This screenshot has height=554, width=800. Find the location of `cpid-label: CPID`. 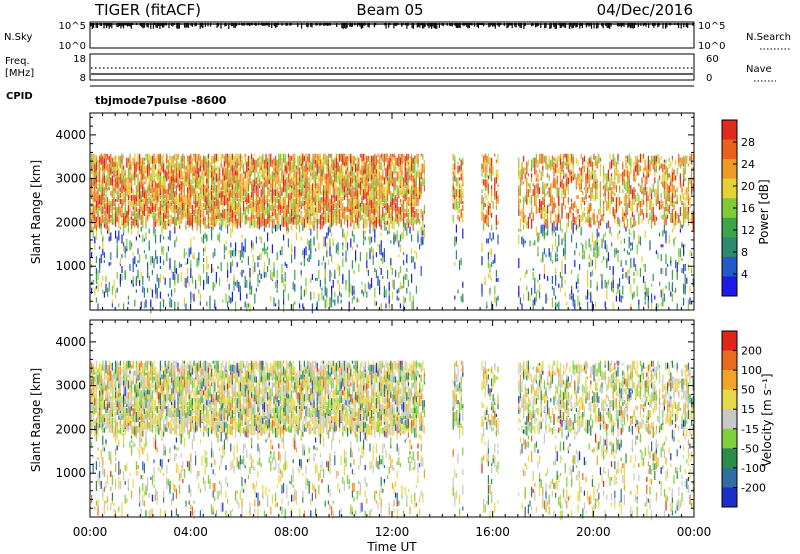

cpid-label: CPID is located at coordinates (19, 96).